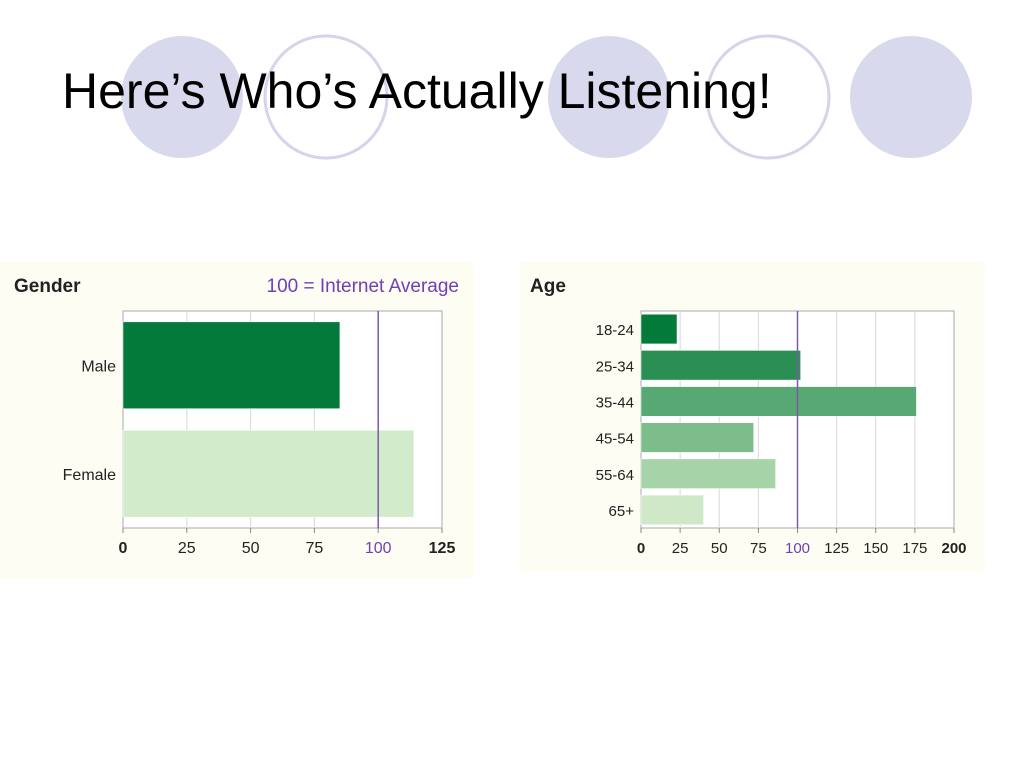 The height and width of the screenshot is (768, 1024). What do you see at coordinates (363, 286) in the screenshot?
I see `chart-annotation: 100 = Internet Average` at bounding box center [363, 286].